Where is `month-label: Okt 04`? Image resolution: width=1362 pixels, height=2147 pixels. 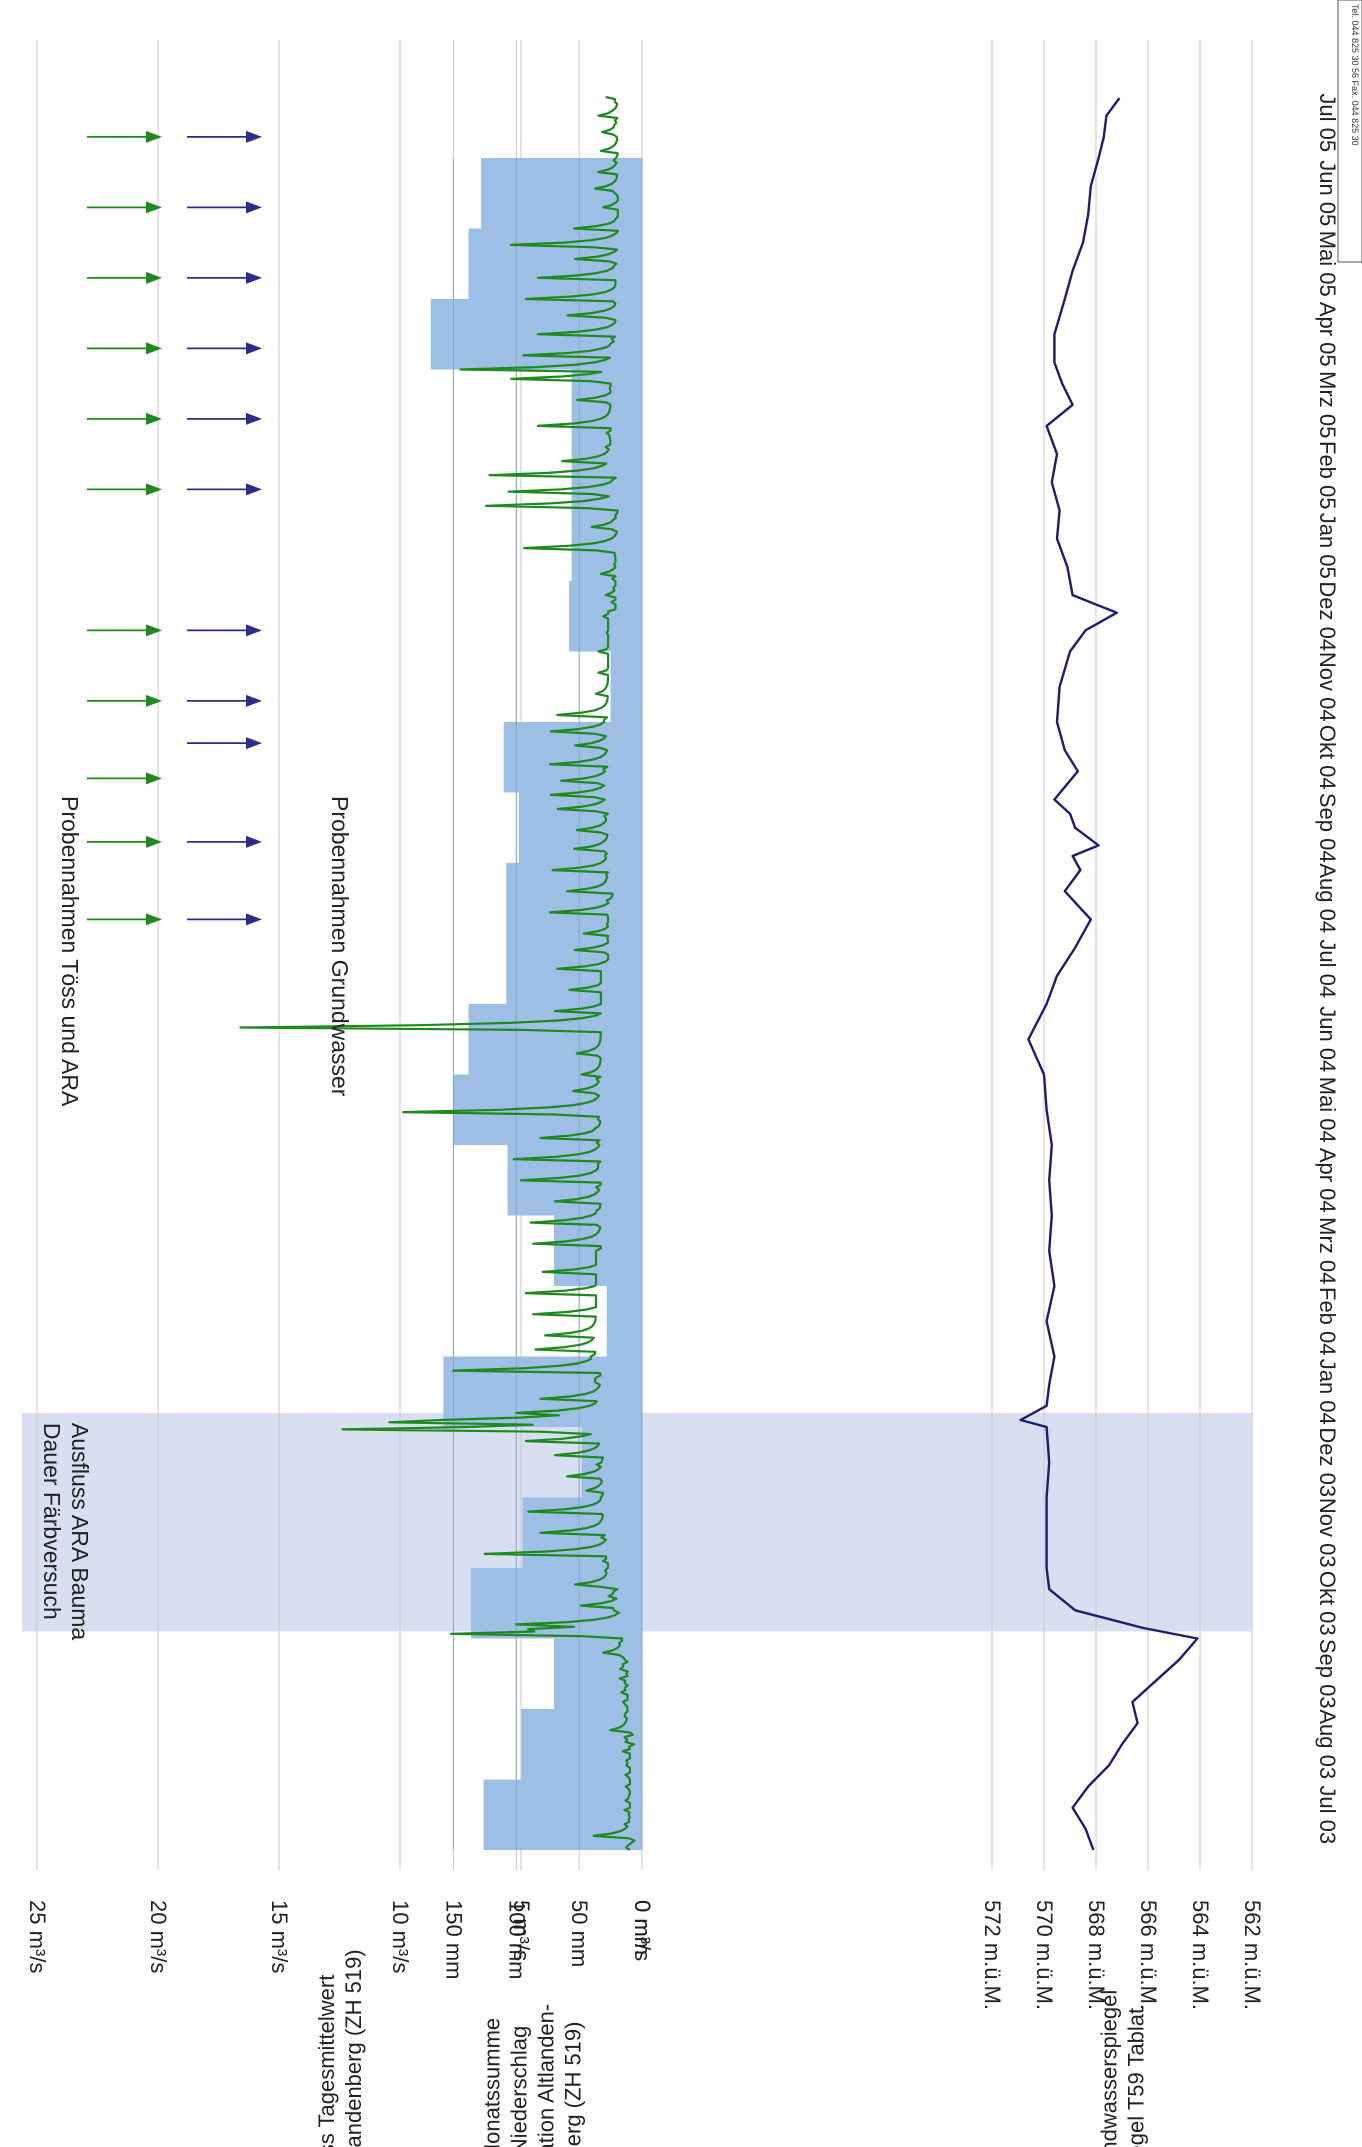 month-label: Okt 04 is located at coordinates (1327, 757).